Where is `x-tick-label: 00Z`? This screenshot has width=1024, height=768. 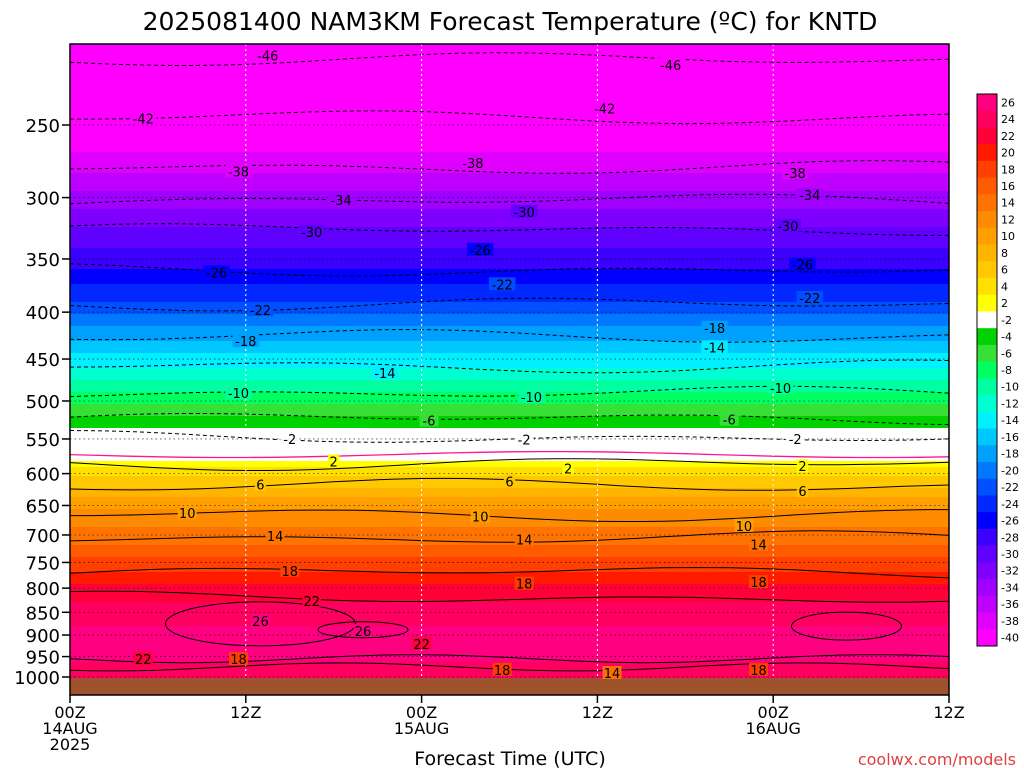
x-tick-label: 00Z is located at coordinates (421, 712).